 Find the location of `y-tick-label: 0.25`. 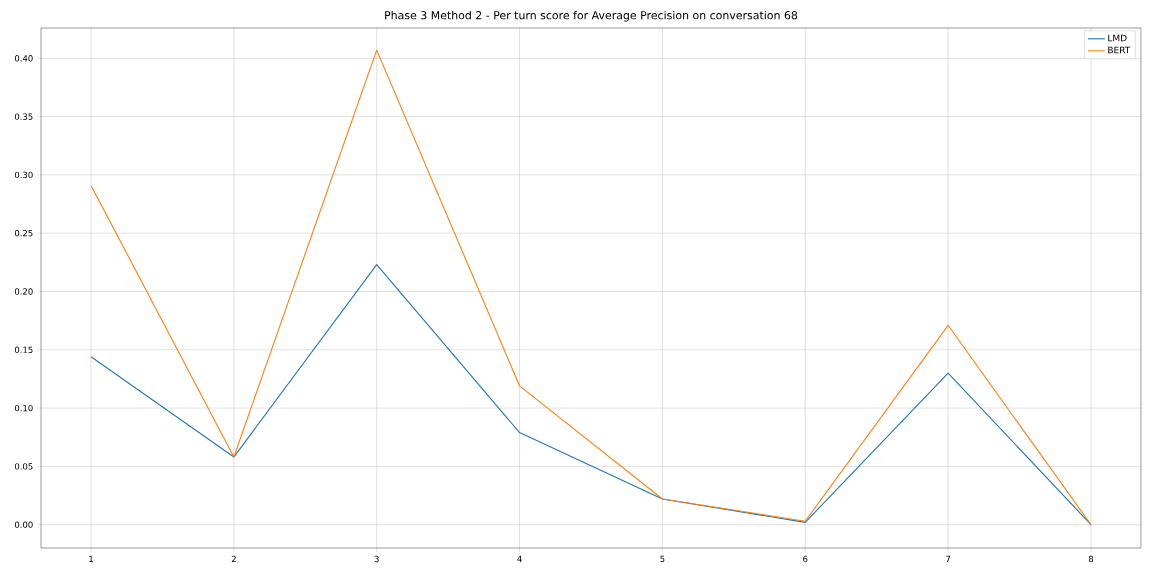

y-tick-label: 0.25 is located at coordinates (23, 233).